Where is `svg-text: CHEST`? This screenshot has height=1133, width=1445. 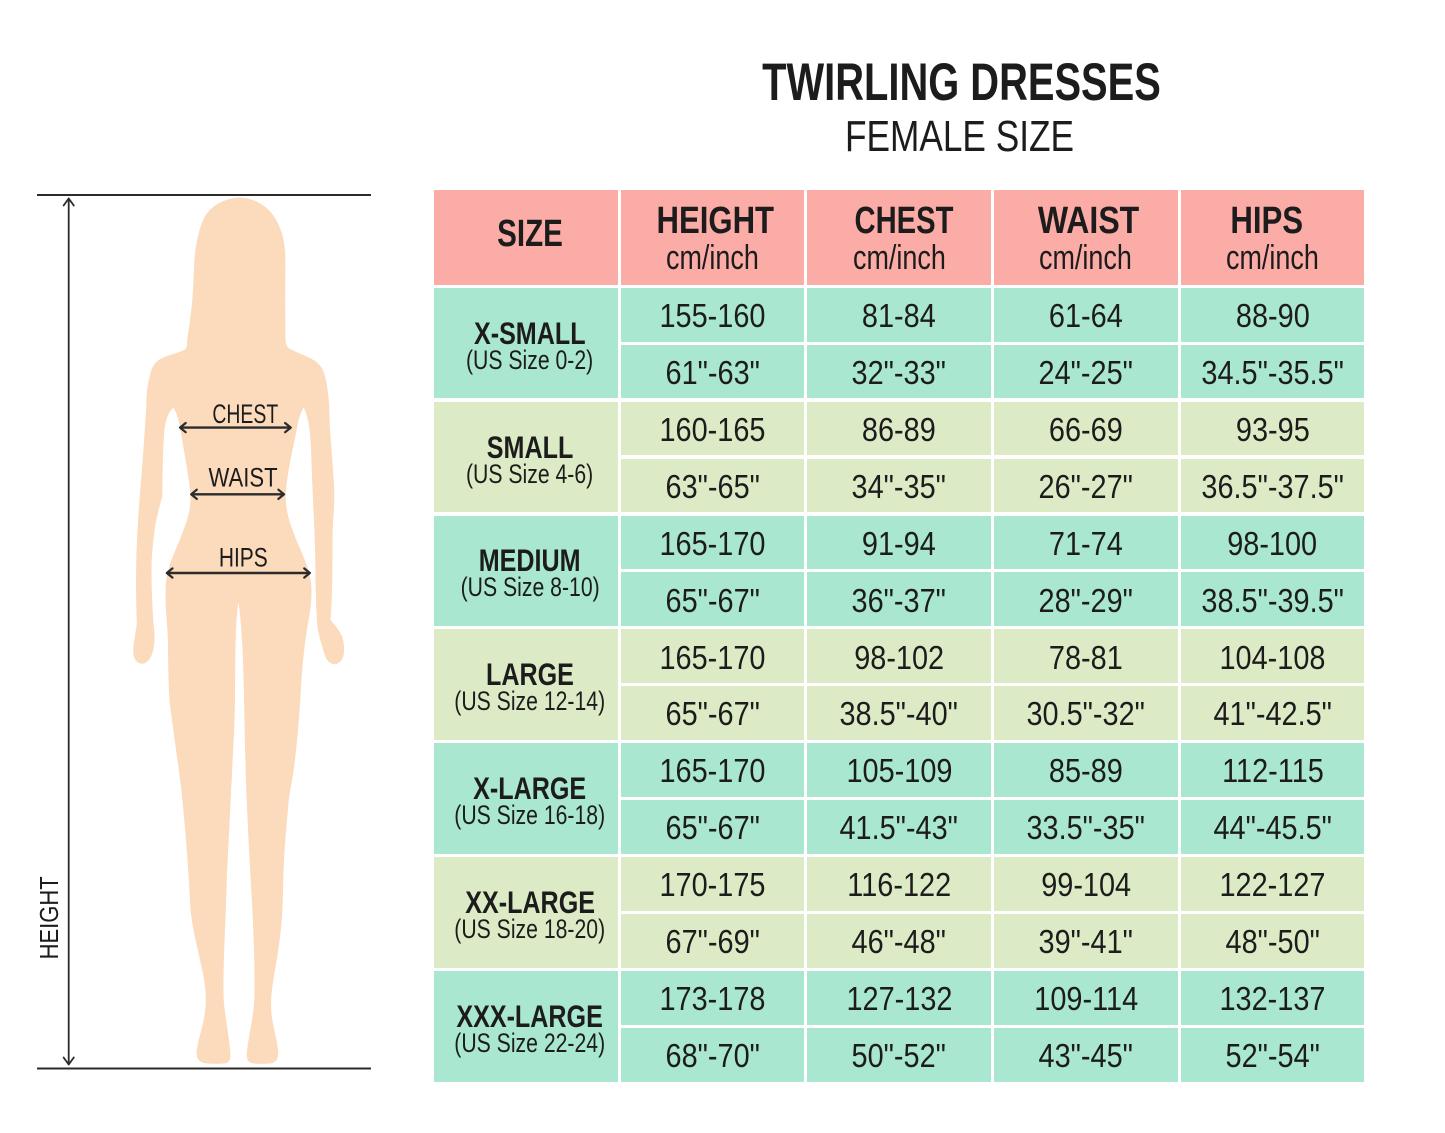 svg-text: CHEST is located at coordinates (245, 414).